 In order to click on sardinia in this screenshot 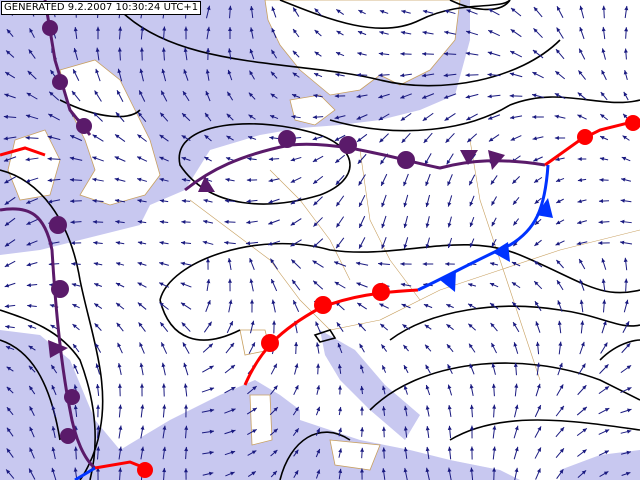, I will do `click(261, 420)`.